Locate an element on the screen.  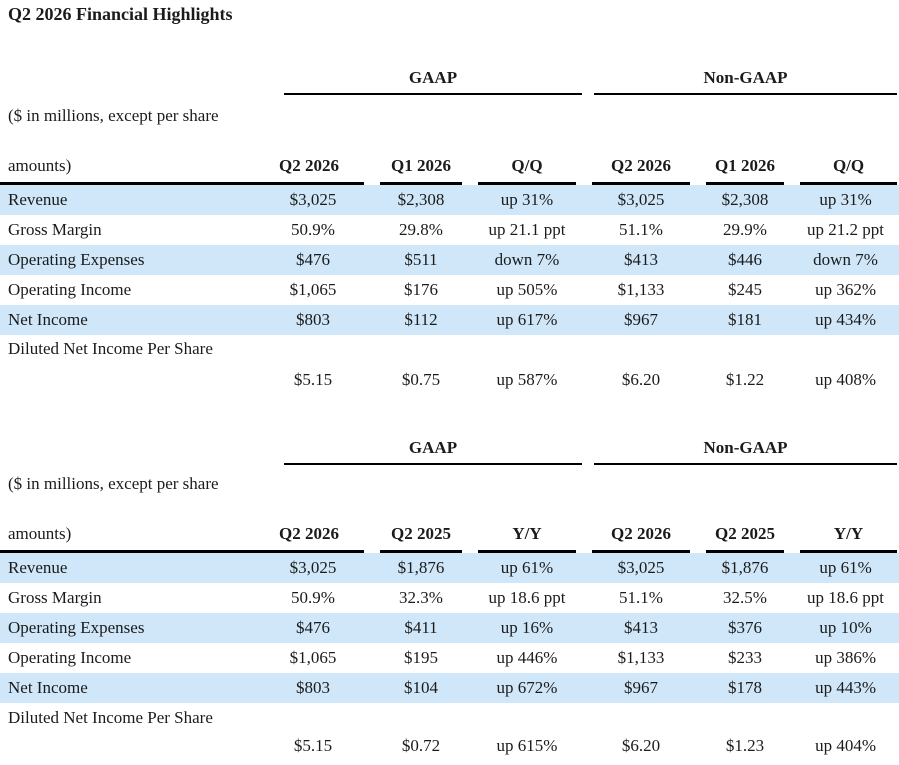
table-cell: $967 is located at coordinates (641, 688).